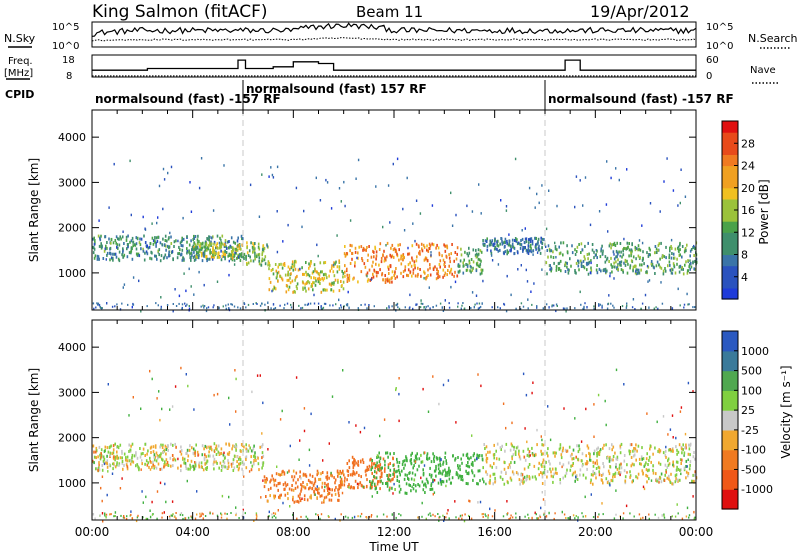 The width and height of the screenshot is (800, 554). I want to click on nsearch-series-line, so click(394, 39).